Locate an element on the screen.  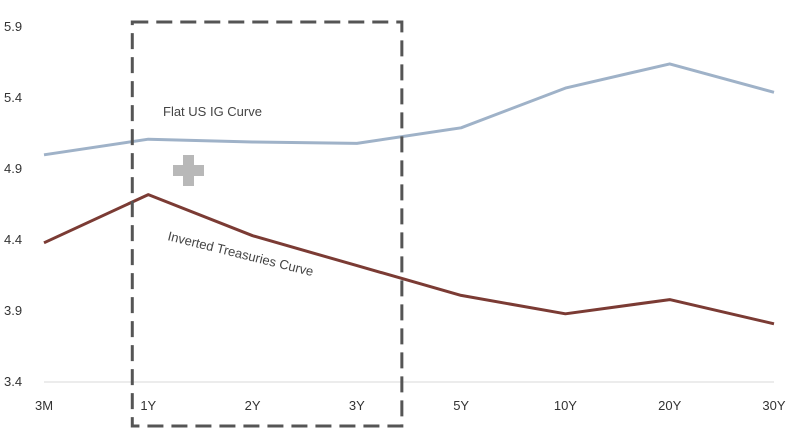
x-tick-label: 10Y is located at coordinates (565, 405).